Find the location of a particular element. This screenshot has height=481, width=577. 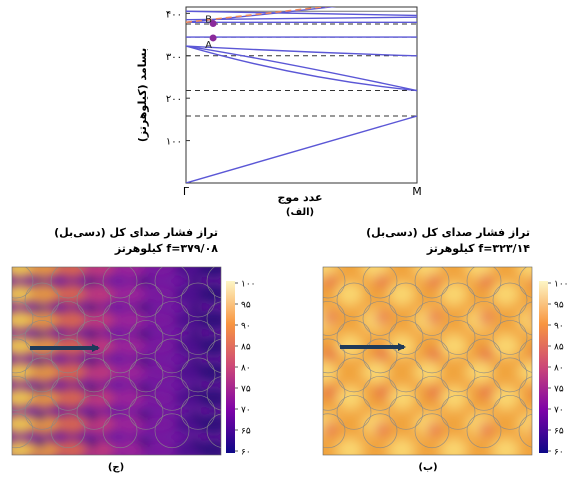

y-tick-label: ۲۰۰ is located at coordinates (174, 99).